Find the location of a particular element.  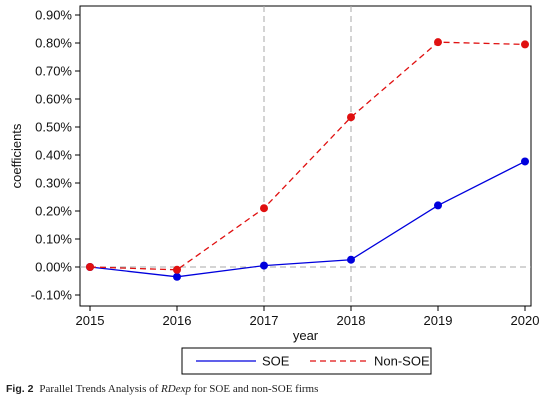

legend-box is located at coordinates (306, 361).